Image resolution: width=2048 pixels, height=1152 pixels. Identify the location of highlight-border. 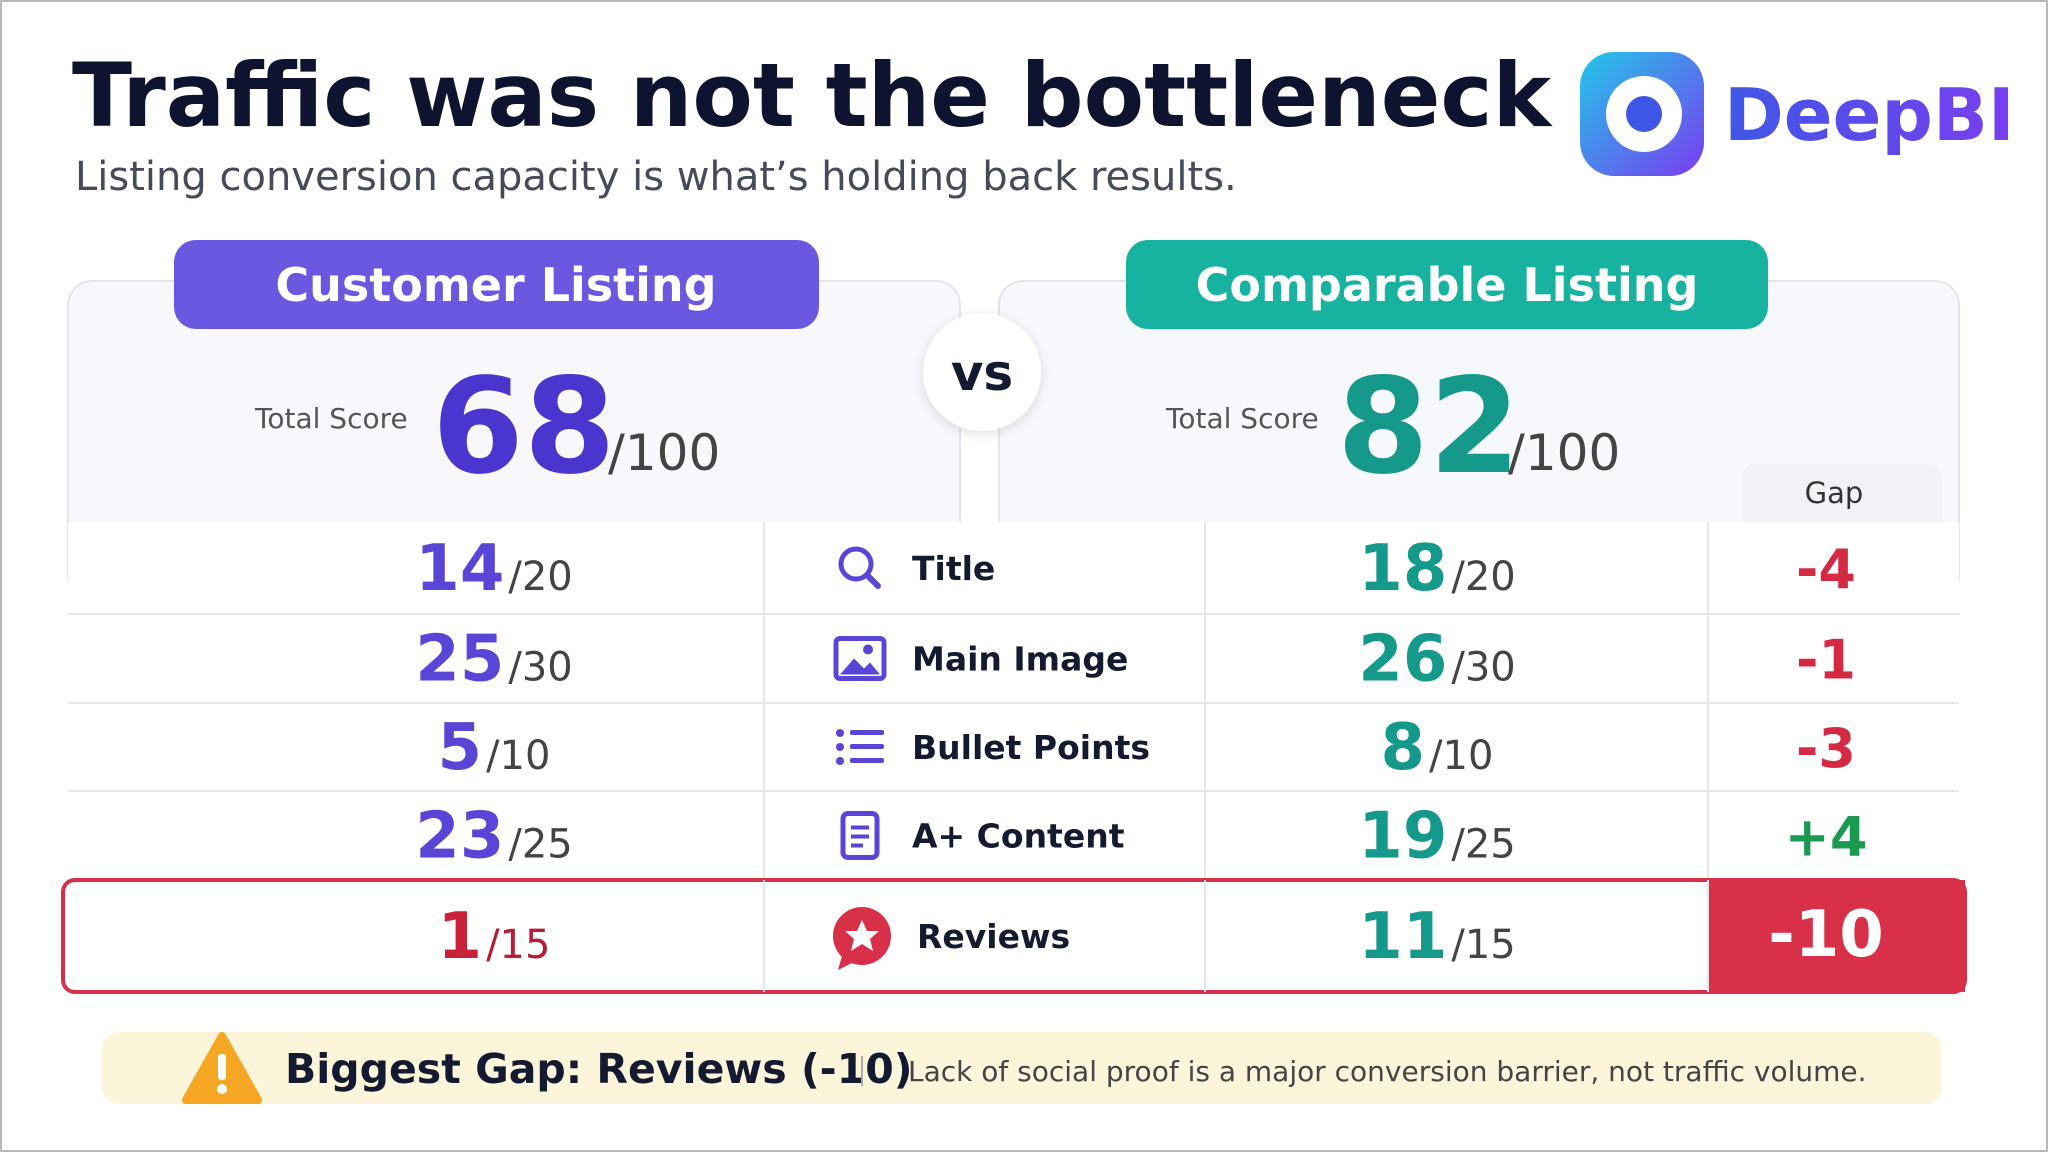
(1014, 936).